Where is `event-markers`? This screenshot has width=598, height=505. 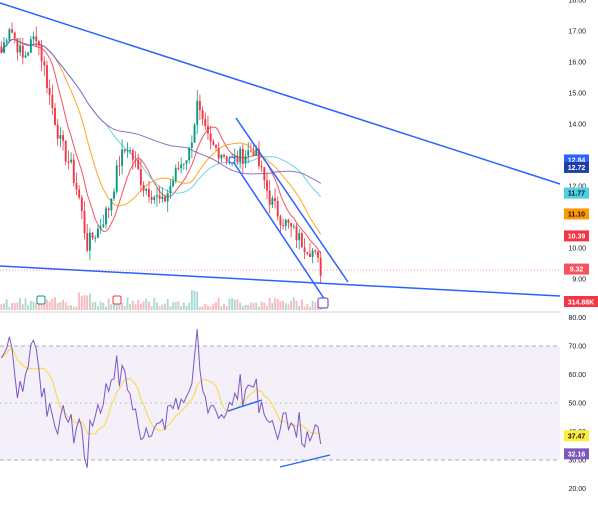
event-markers is located at coordinates (182, 302).